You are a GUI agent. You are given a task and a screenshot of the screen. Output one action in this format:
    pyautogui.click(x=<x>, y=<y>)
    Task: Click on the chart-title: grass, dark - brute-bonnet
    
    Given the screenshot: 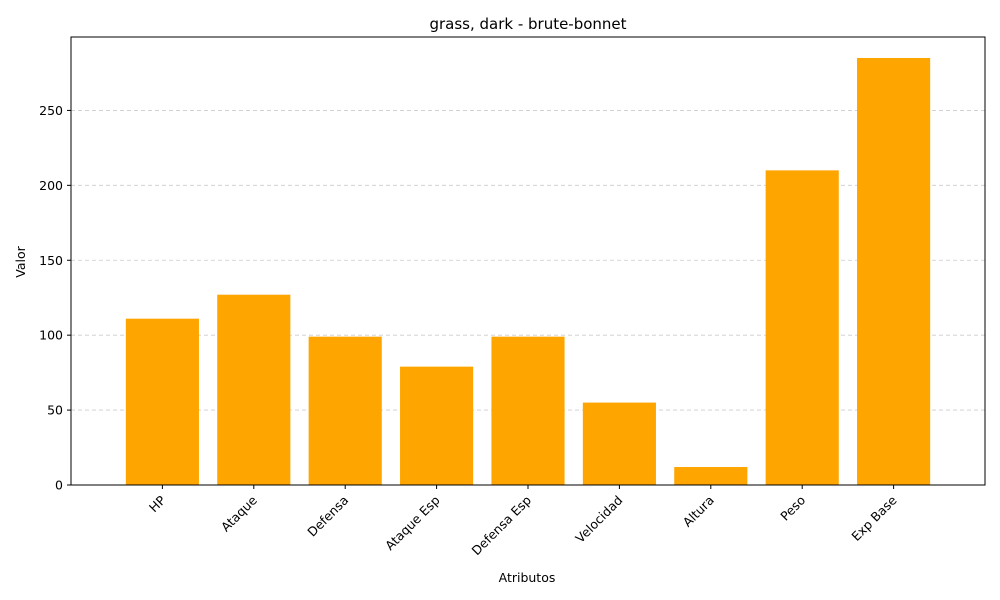 What is the action you would take?
    pyautogui.click(x=527, y=24)
    